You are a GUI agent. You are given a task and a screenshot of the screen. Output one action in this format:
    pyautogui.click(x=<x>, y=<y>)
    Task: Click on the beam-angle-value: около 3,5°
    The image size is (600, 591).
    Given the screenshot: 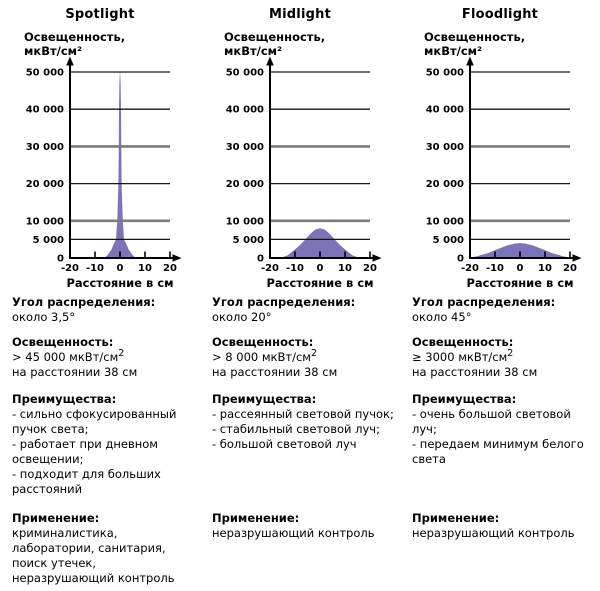 What is the action you would take?
    pyautogui.click(x=44, y=317)
    